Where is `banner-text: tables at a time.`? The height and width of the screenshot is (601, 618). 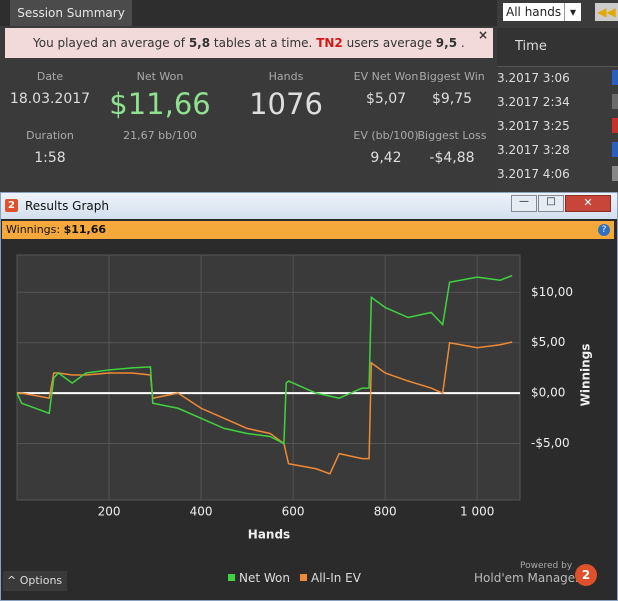 banner-text: tables at a time. is located at coordinates (263, 43).